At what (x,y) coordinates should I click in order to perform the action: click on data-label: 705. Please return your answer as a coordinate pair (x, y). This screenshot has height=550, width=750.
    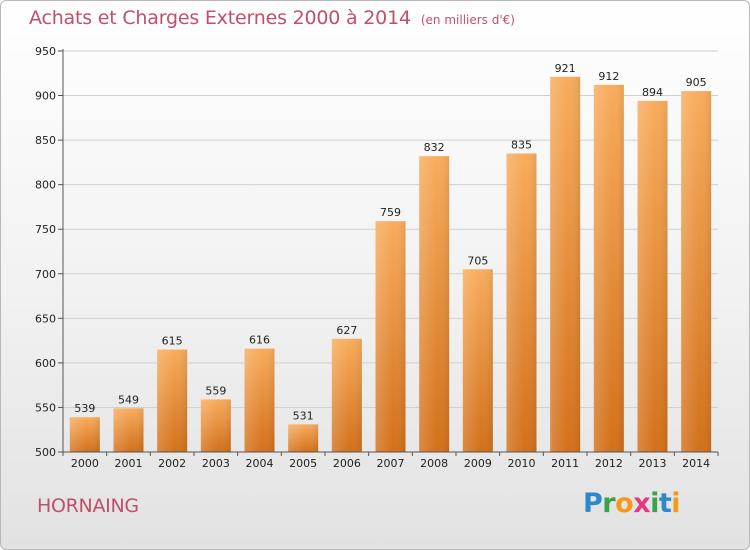
    Looking at the image, I should click on (477, 260).